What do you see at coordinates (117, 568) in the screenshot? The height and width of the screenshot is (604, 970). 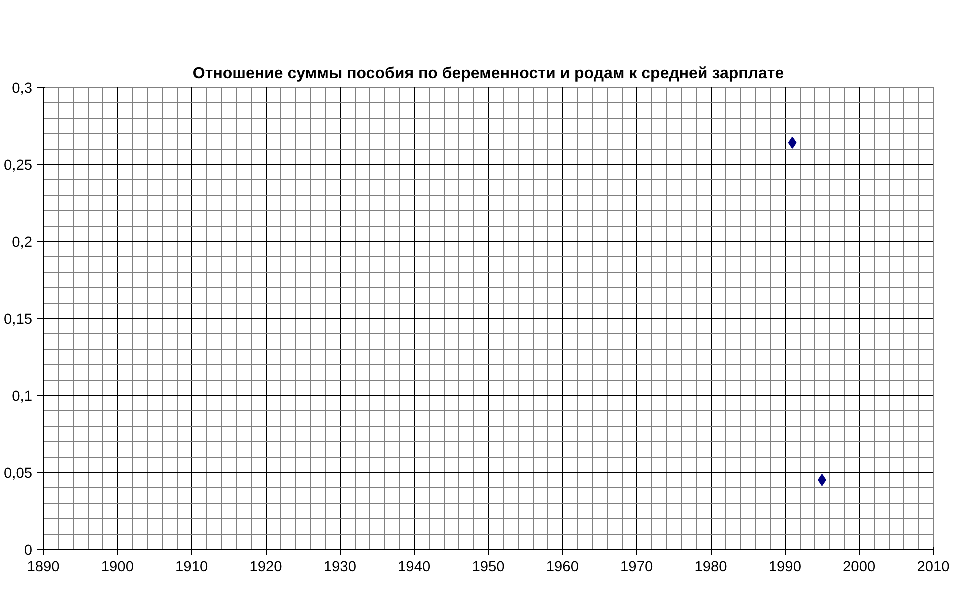 I see `x-tick-label: 1900` at bounding box center [117, 568].